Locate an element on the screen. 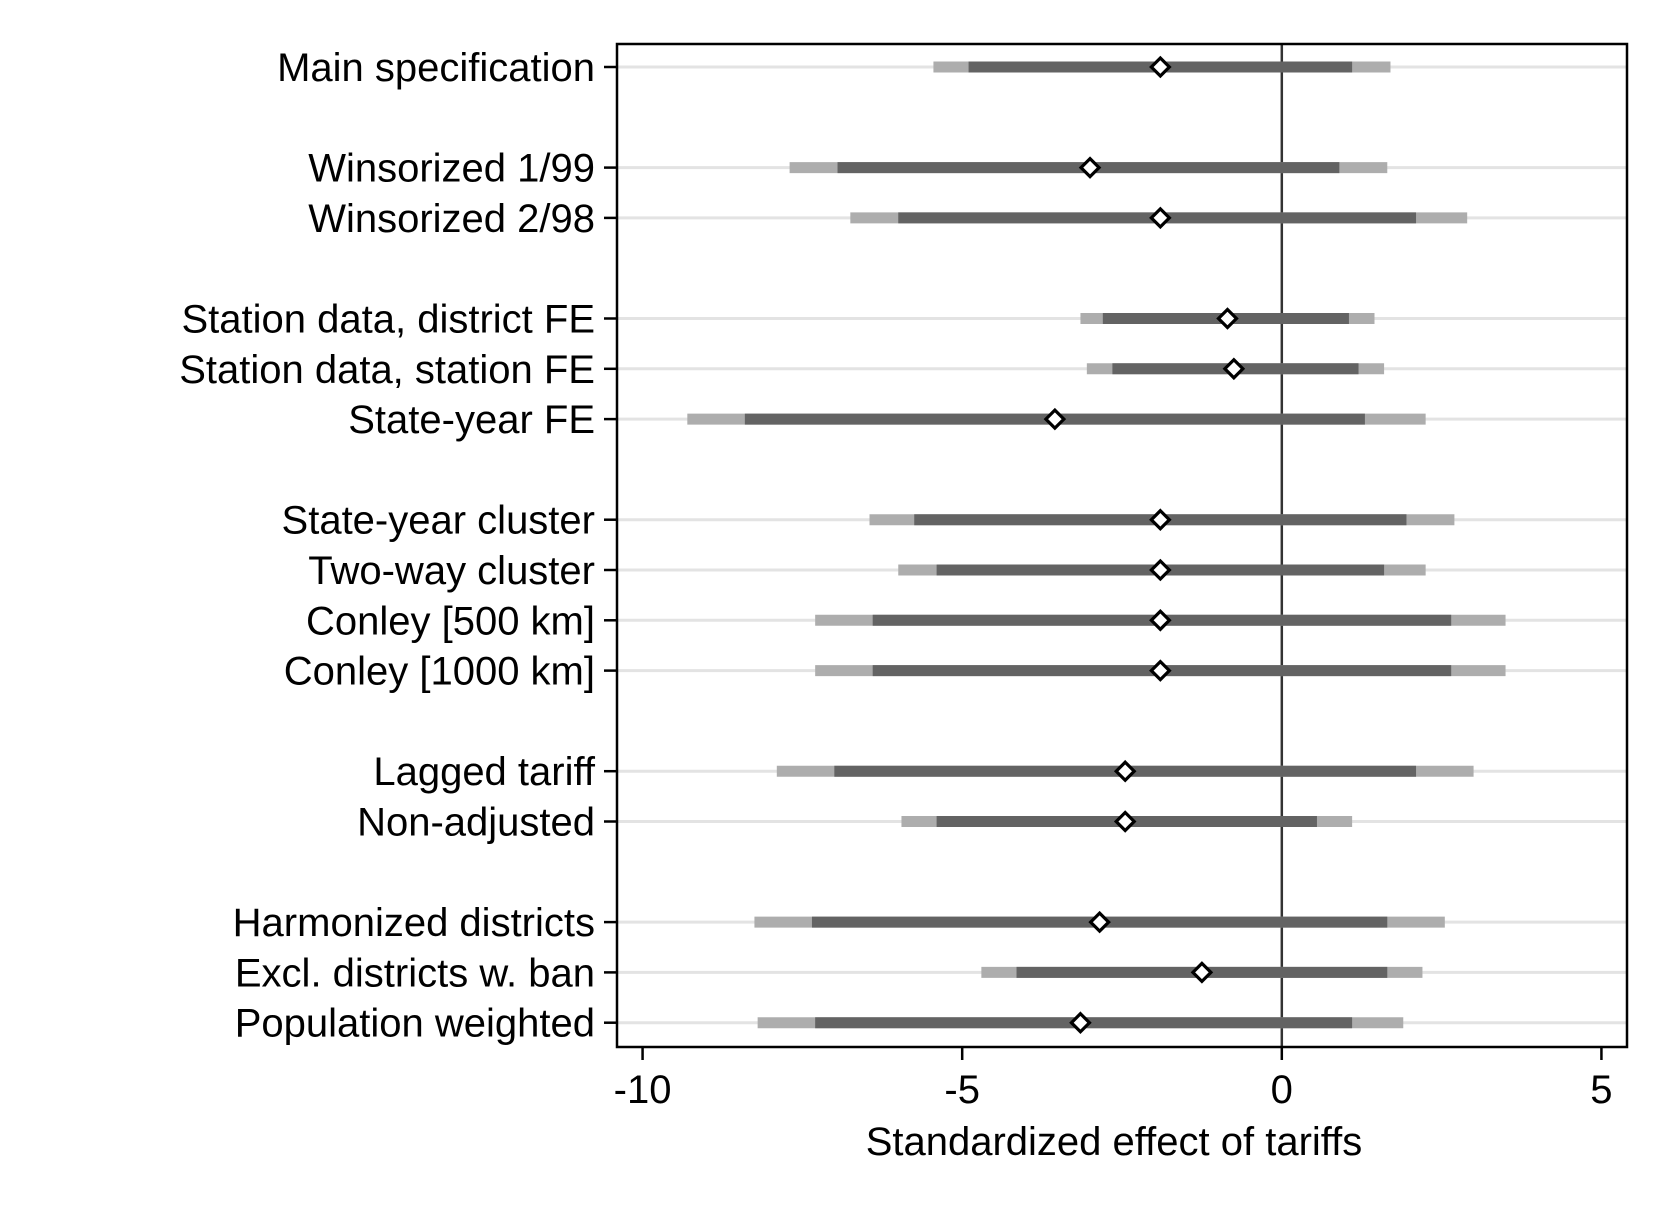  x-tick-label: 5 is located at coordinates (1601, 1090).